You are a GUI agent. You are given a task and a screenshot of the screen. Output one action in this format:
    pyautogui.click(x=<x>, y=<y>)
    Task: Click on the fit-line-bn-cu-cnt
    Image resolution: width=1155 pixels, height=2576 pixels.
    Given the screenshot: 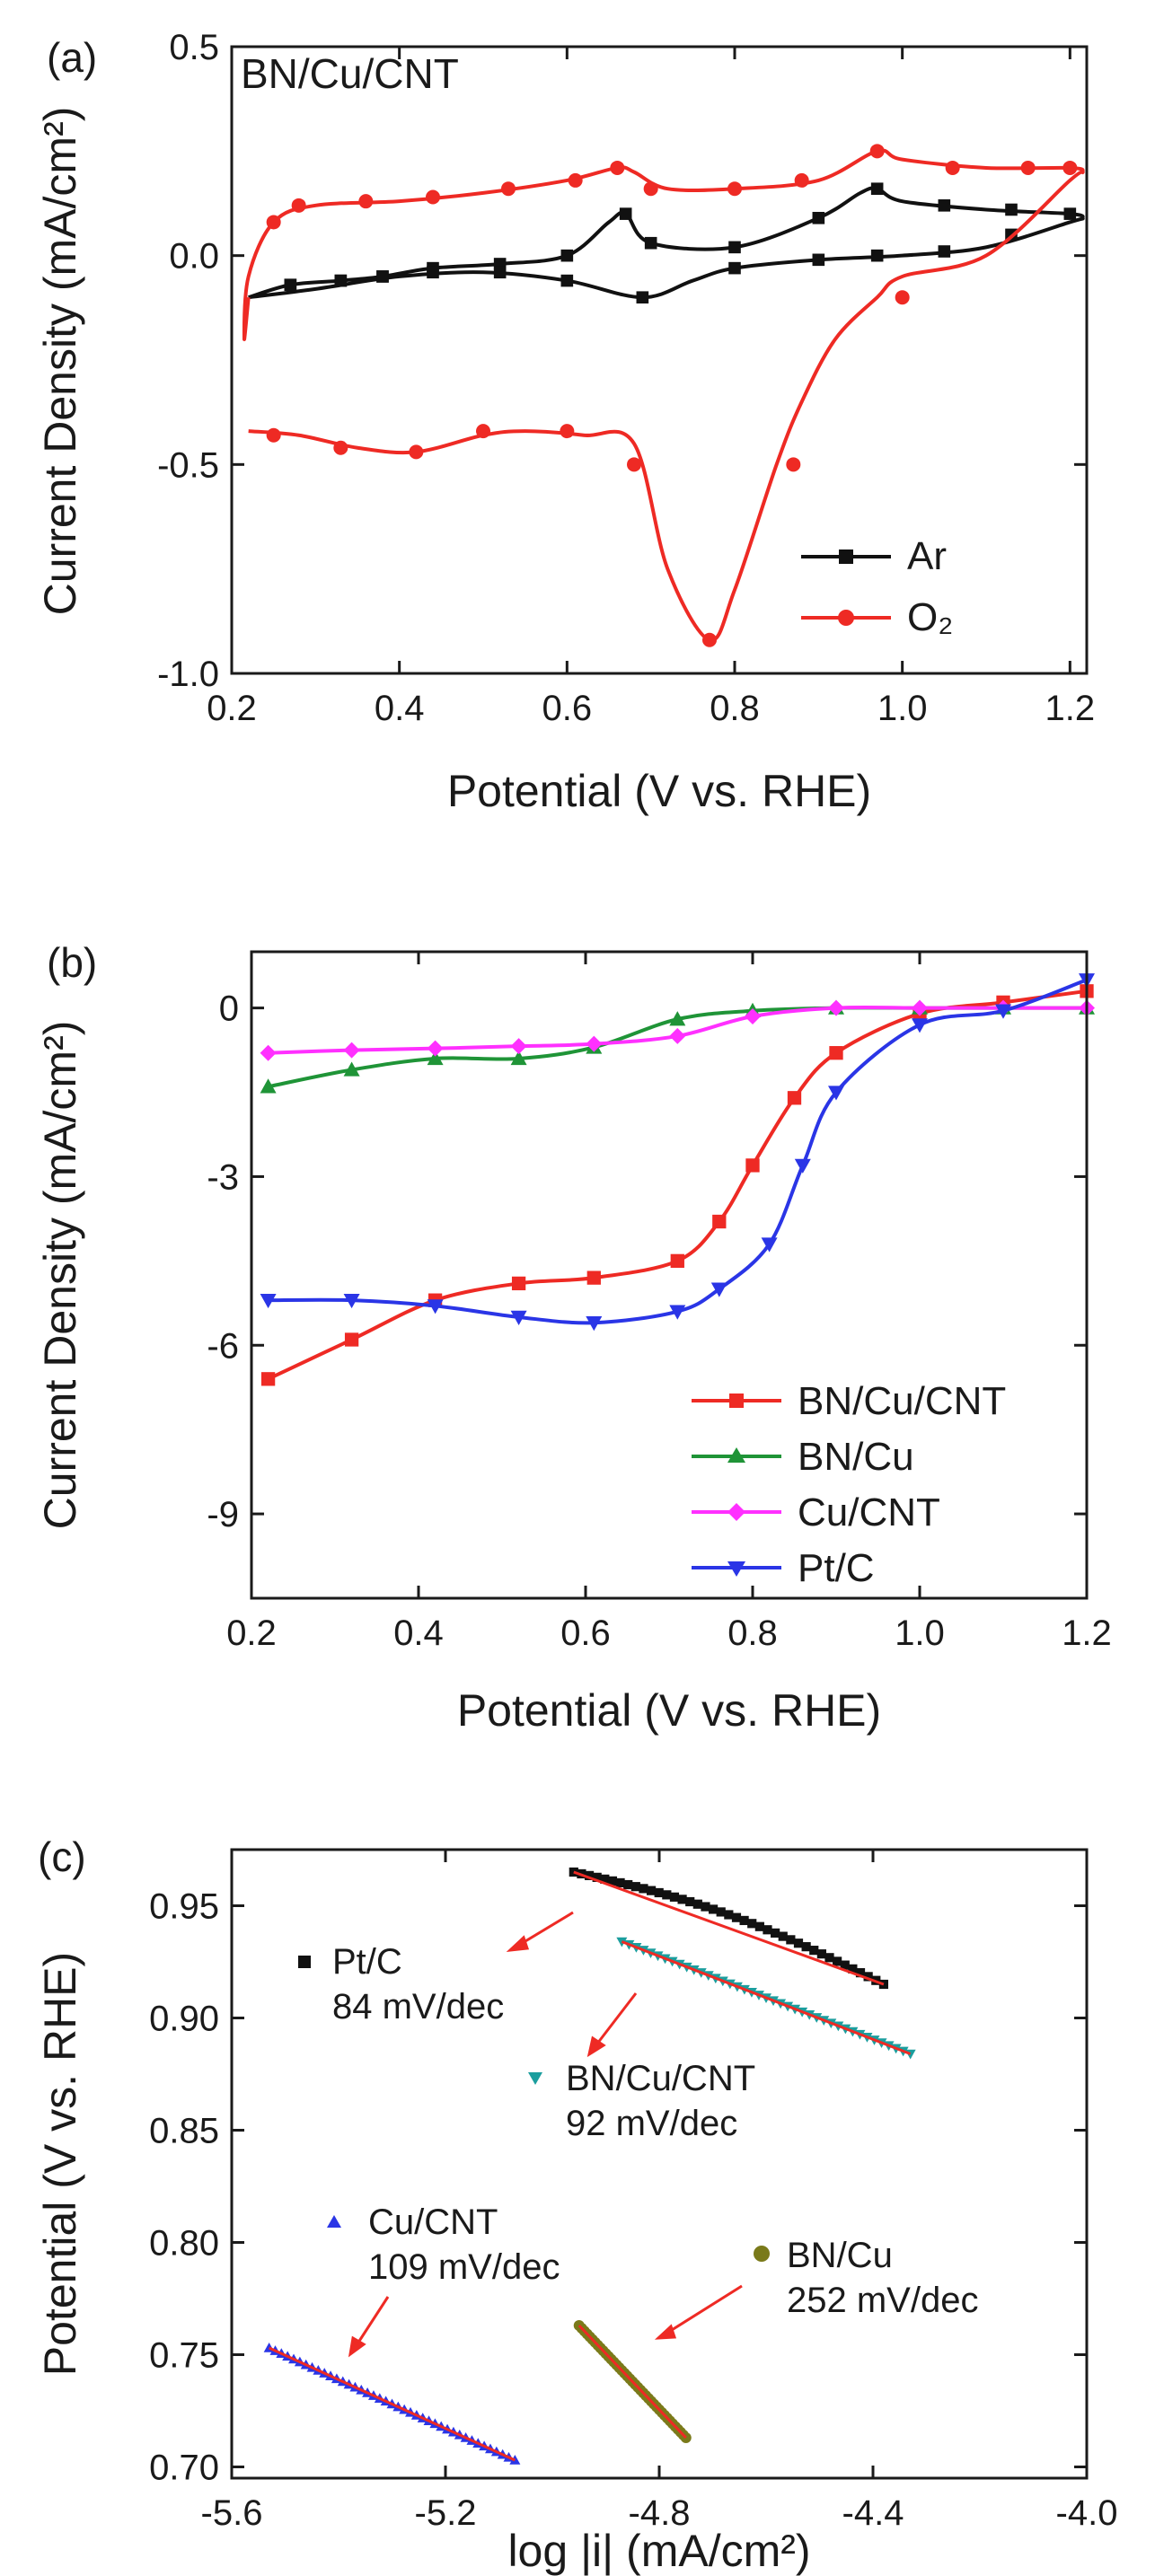 What is the action you would take?
    pyautogui.click(x=766, y=1998)
    